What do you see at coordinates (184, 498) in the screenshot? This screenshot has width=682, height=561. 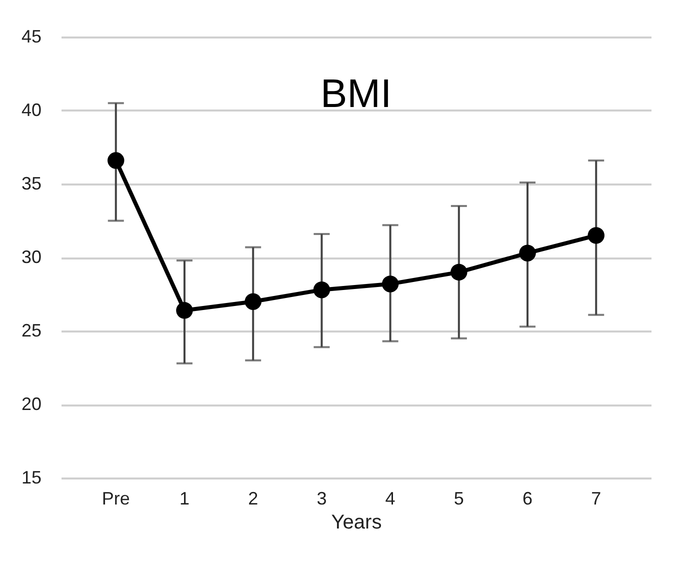 I see `x-tick-label: 1` at bounding box center [184, 498].